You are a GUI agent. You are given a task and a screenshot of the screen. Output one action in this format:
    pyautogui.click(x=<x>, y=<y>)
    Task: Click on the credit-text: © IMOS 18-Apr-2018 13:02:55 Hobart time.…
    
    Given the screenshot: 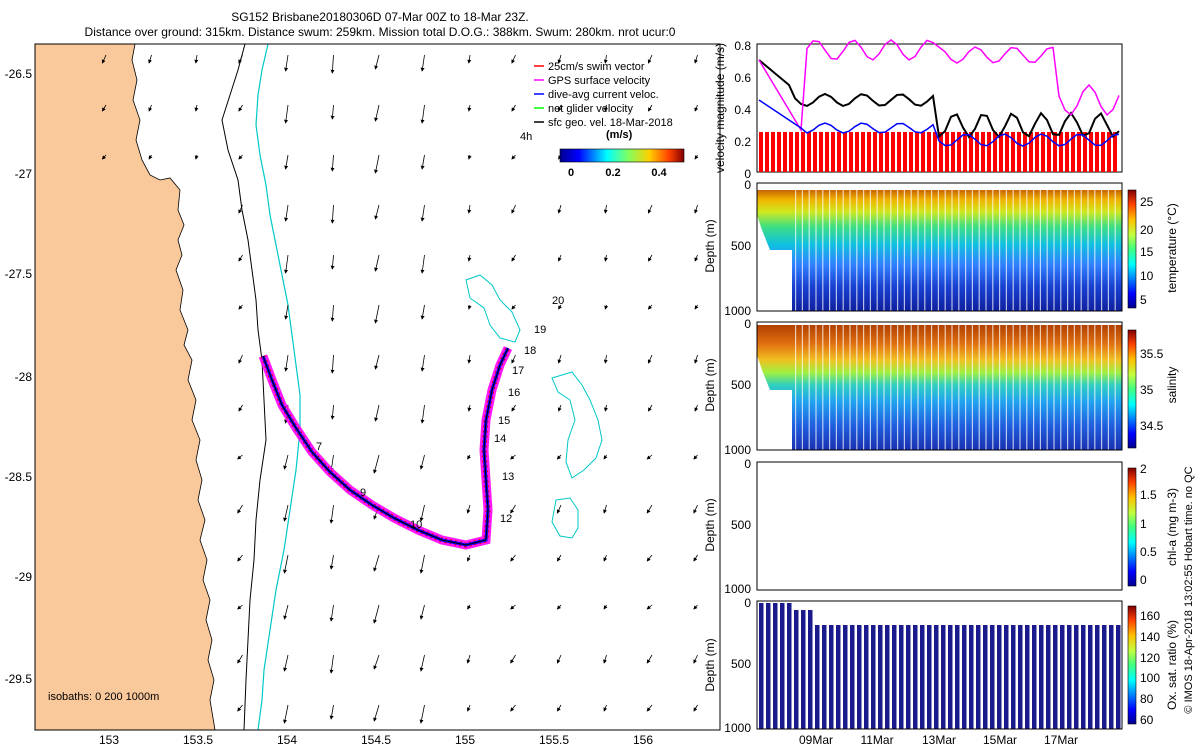 What is the action you would take?
    pyautogui.click(x=1189, y=589)
    